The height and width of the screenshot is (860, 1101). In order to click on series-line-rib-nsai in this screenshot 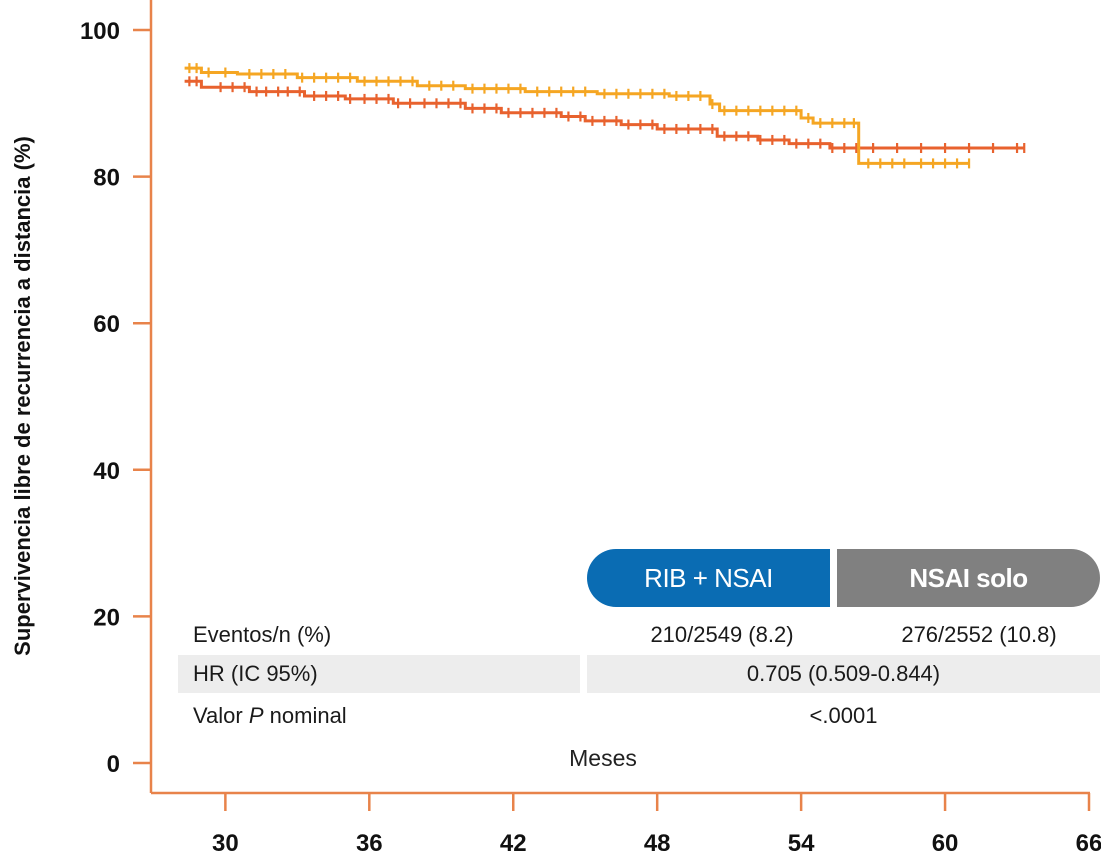, I will do `click(604, 114)`.